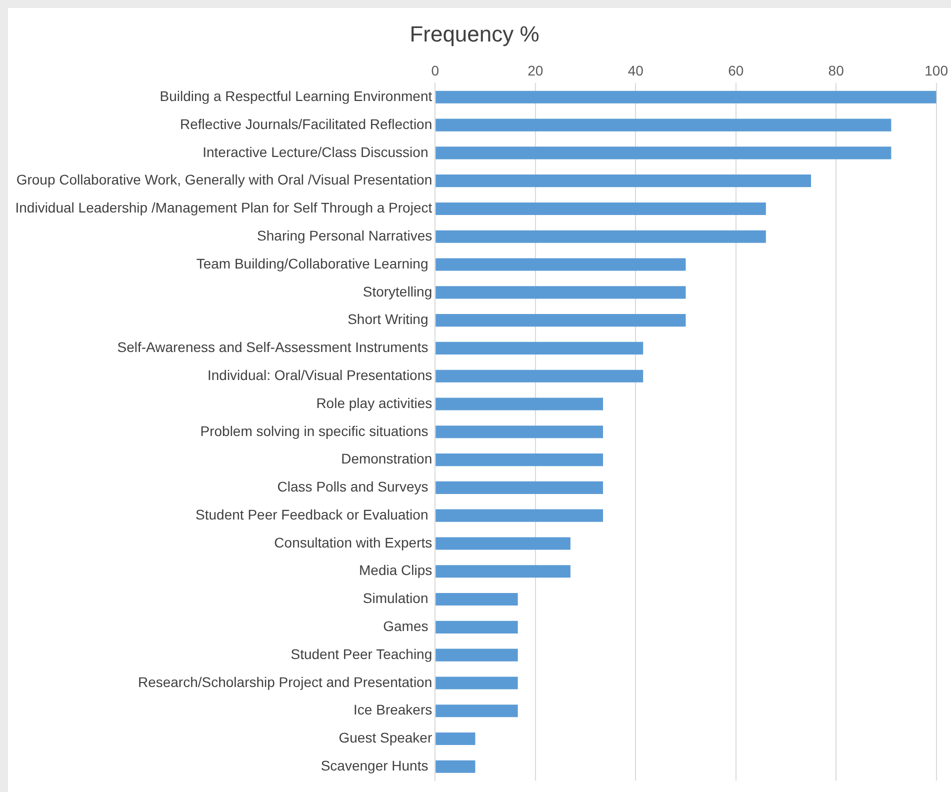 The image size is (951, 792). I want to click on chart-title: Frequency %, so click(475, 33).